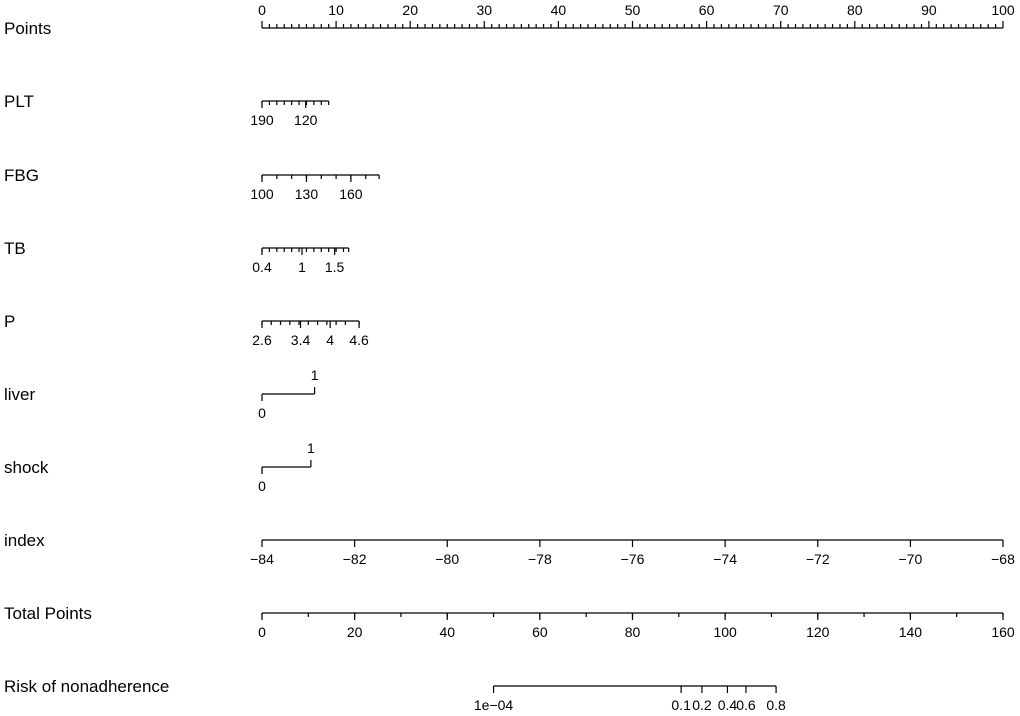  Describe the element at coordinates (161, 394) in the screenshot. I see `row-liver: liver 0 1` at that location.